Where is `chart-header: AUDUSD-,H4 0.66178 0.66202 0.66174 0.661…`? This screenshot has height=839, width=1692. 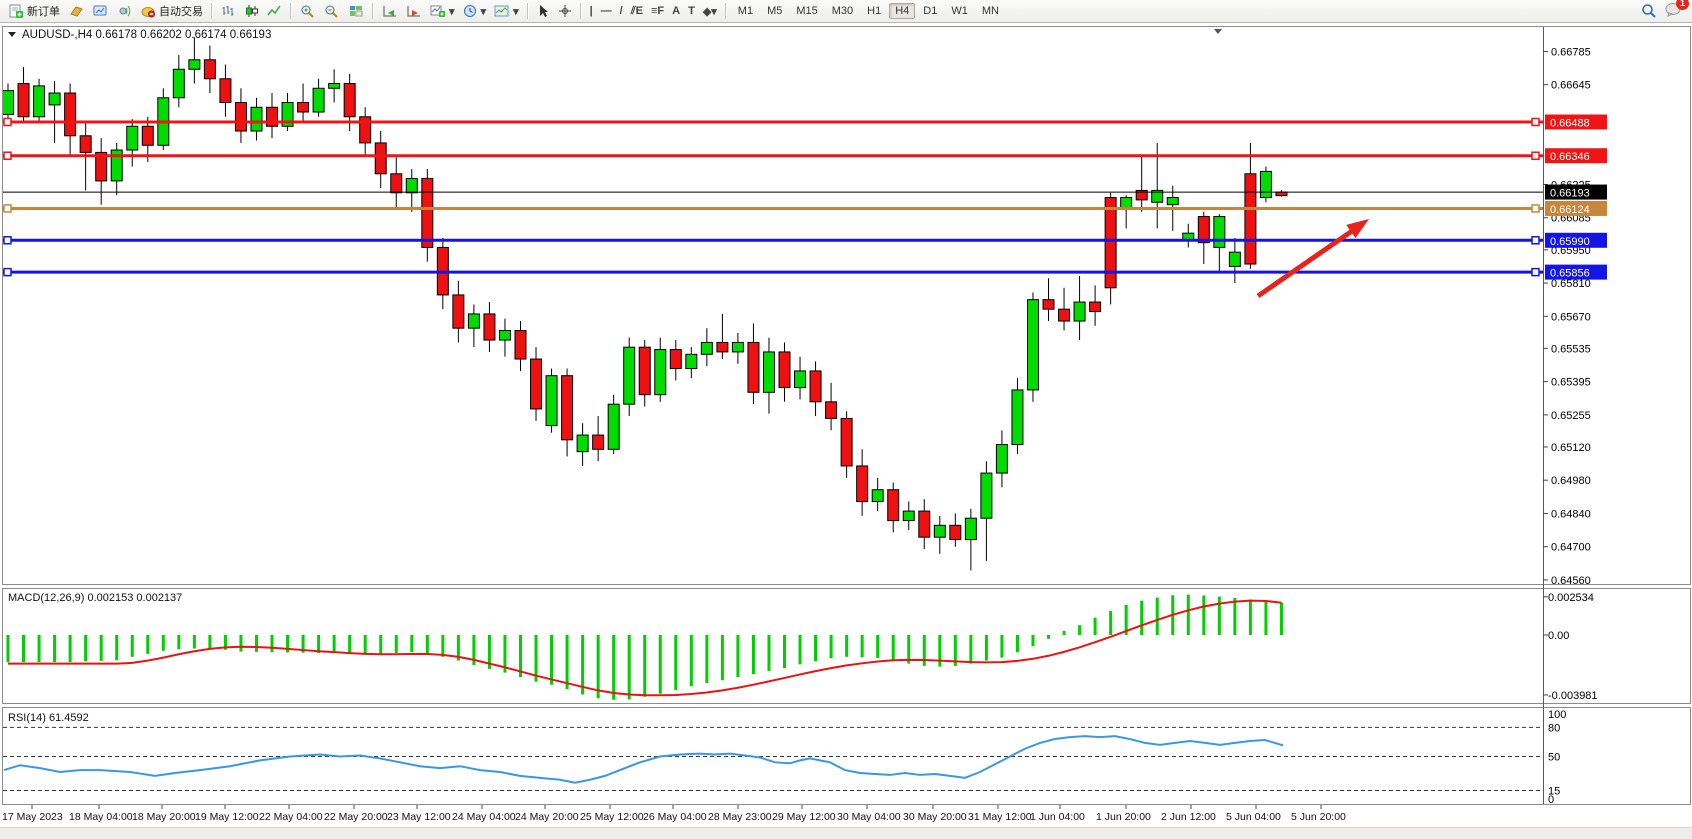 chart-header: AUDUSD-,H4 0.66178 0.66202 0.66174 0.661… is located at coordinates (146, 35).